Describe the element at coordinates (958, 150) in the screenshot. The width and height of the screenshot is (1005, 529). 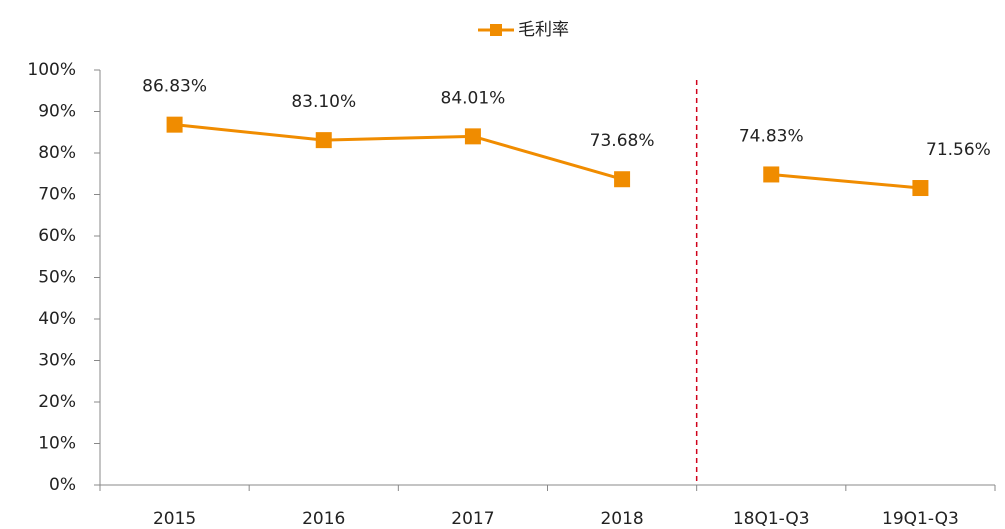
I see `data-label: 71.56%` at that location.